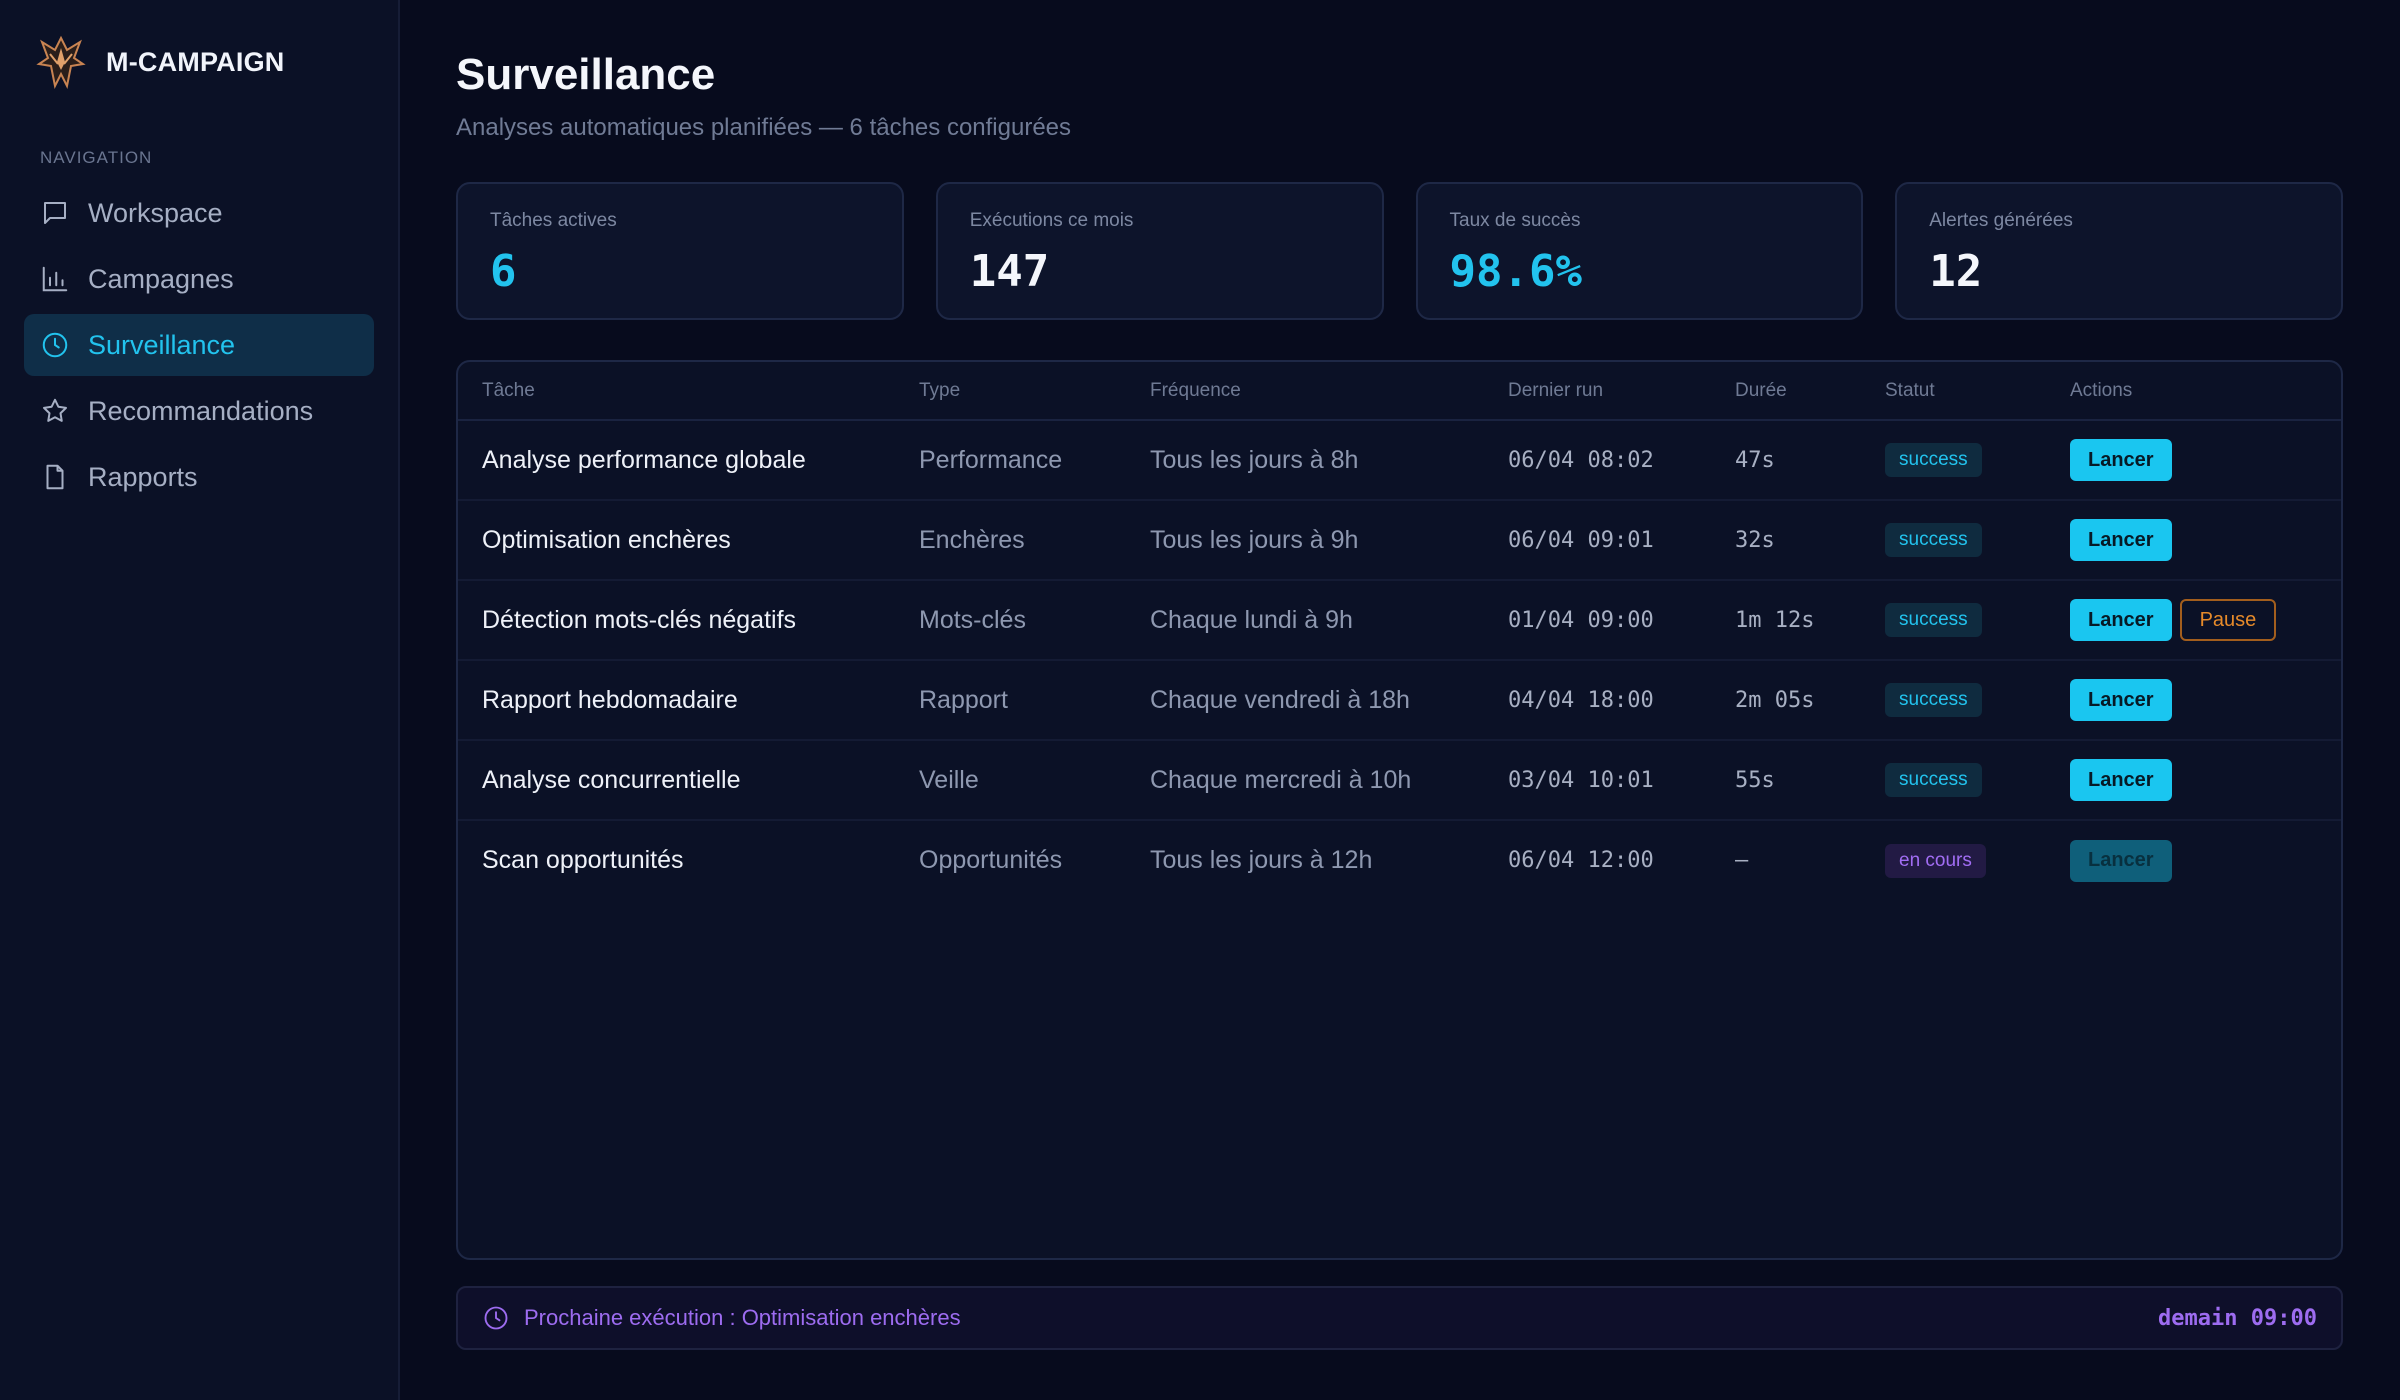  Describe the element at coordinates (1786, 620) in the screenshot. I see `task-duration: 1m 12s` at that location.